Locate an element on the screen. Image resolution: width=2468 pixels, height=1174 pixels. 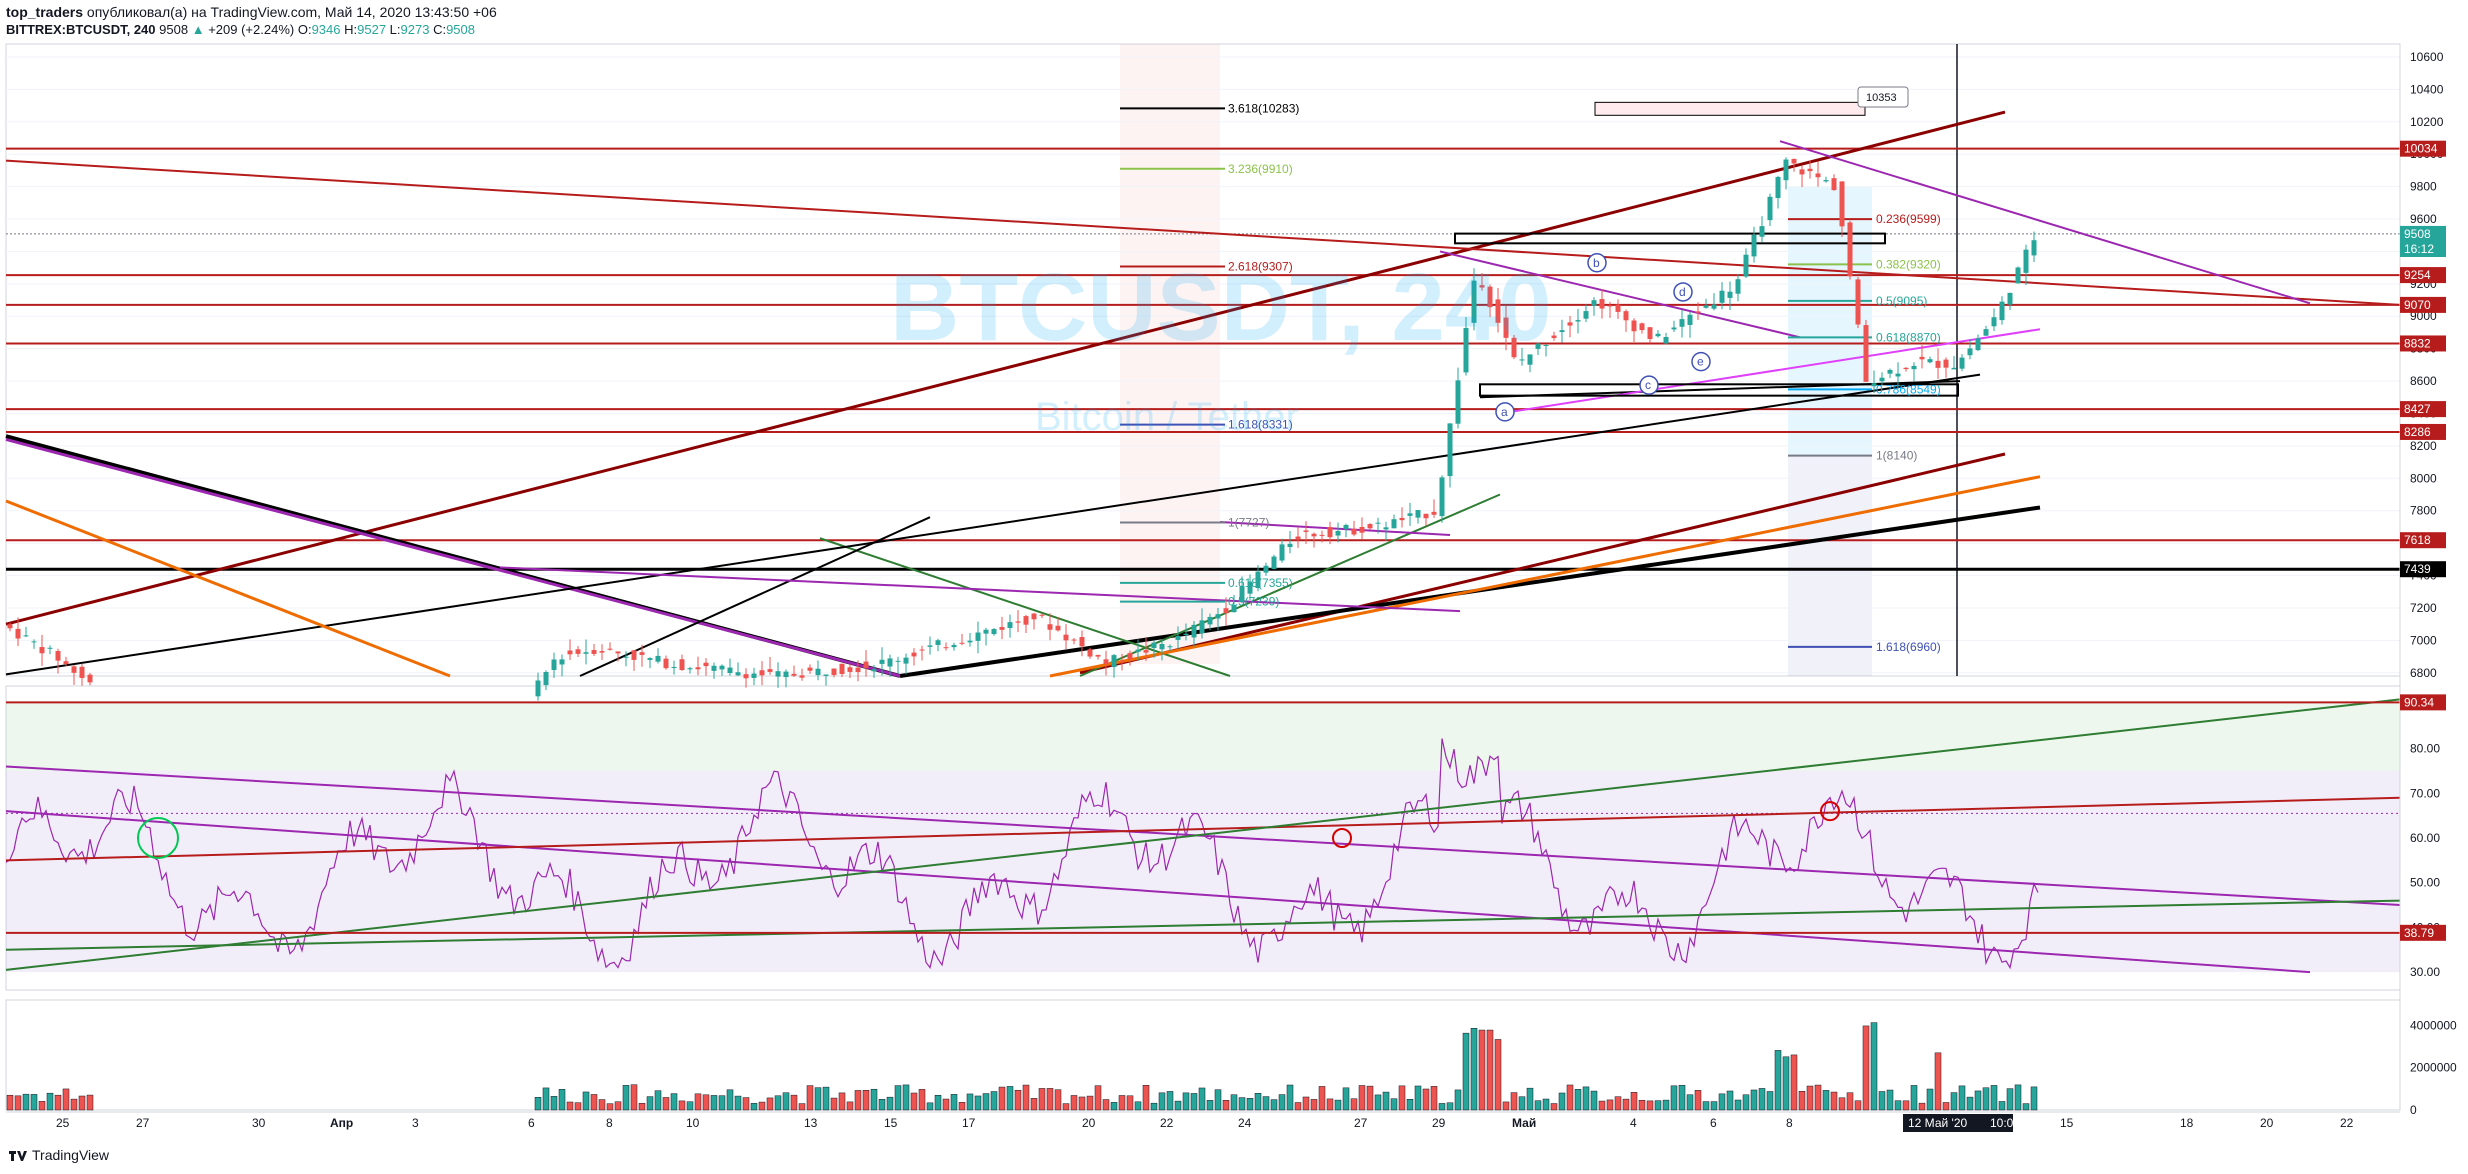
fib-label: 1(7727) is located at coordinates (1248, 523).